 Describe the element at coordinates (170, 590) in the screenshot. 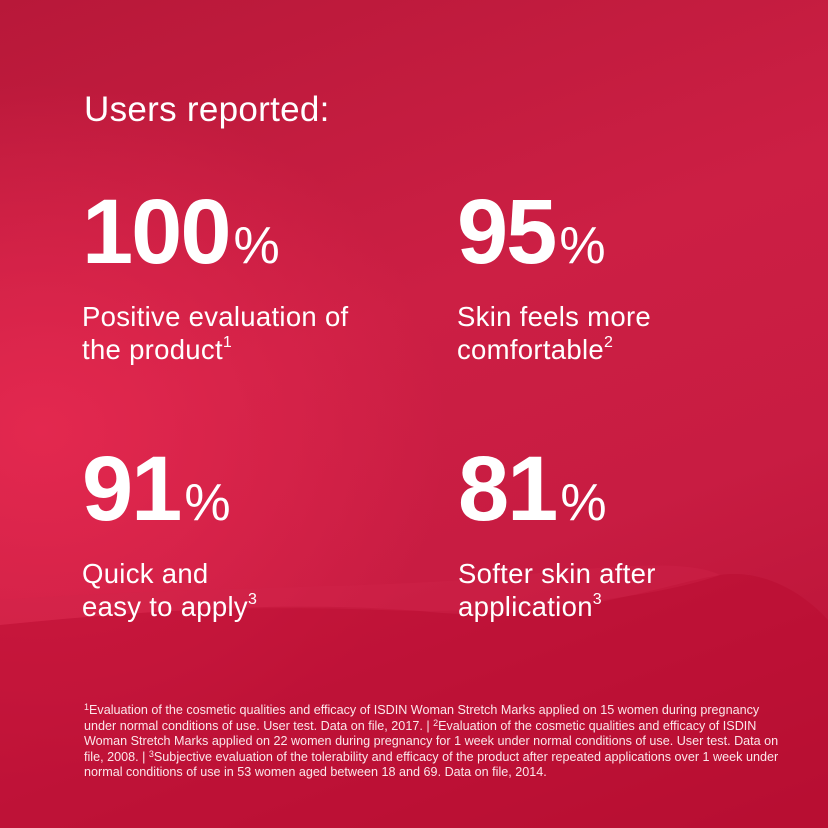

I see `stat-label: Quick and easy to apply3` at that location.